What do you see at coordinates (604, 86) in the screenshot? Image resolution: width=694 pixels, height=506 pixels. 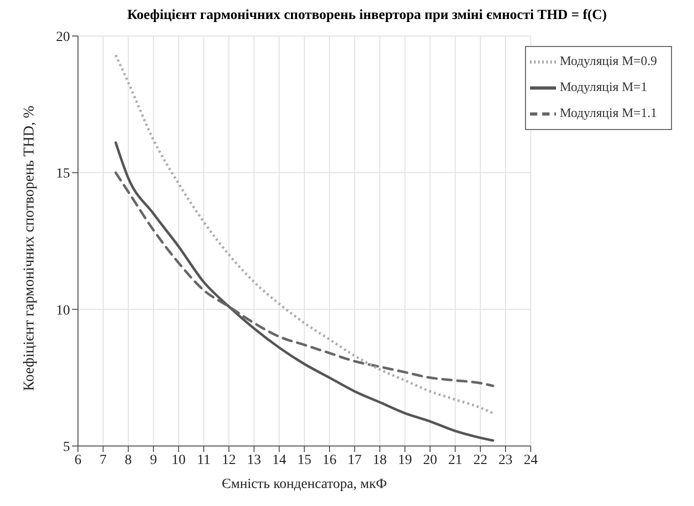 I see `legend-label: Модуляція M=1` at bounding box center [604, 86].